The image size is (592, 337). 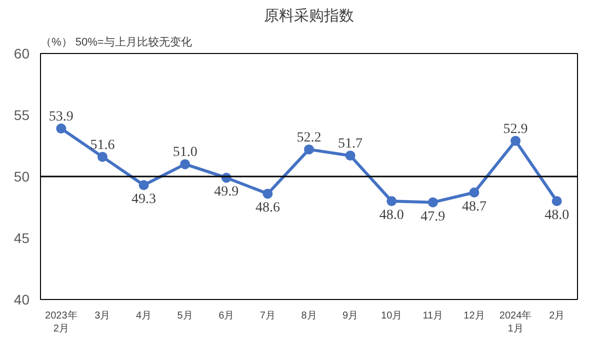 I want to click on x-tick-label: 11月, so click(x=433, y=316).